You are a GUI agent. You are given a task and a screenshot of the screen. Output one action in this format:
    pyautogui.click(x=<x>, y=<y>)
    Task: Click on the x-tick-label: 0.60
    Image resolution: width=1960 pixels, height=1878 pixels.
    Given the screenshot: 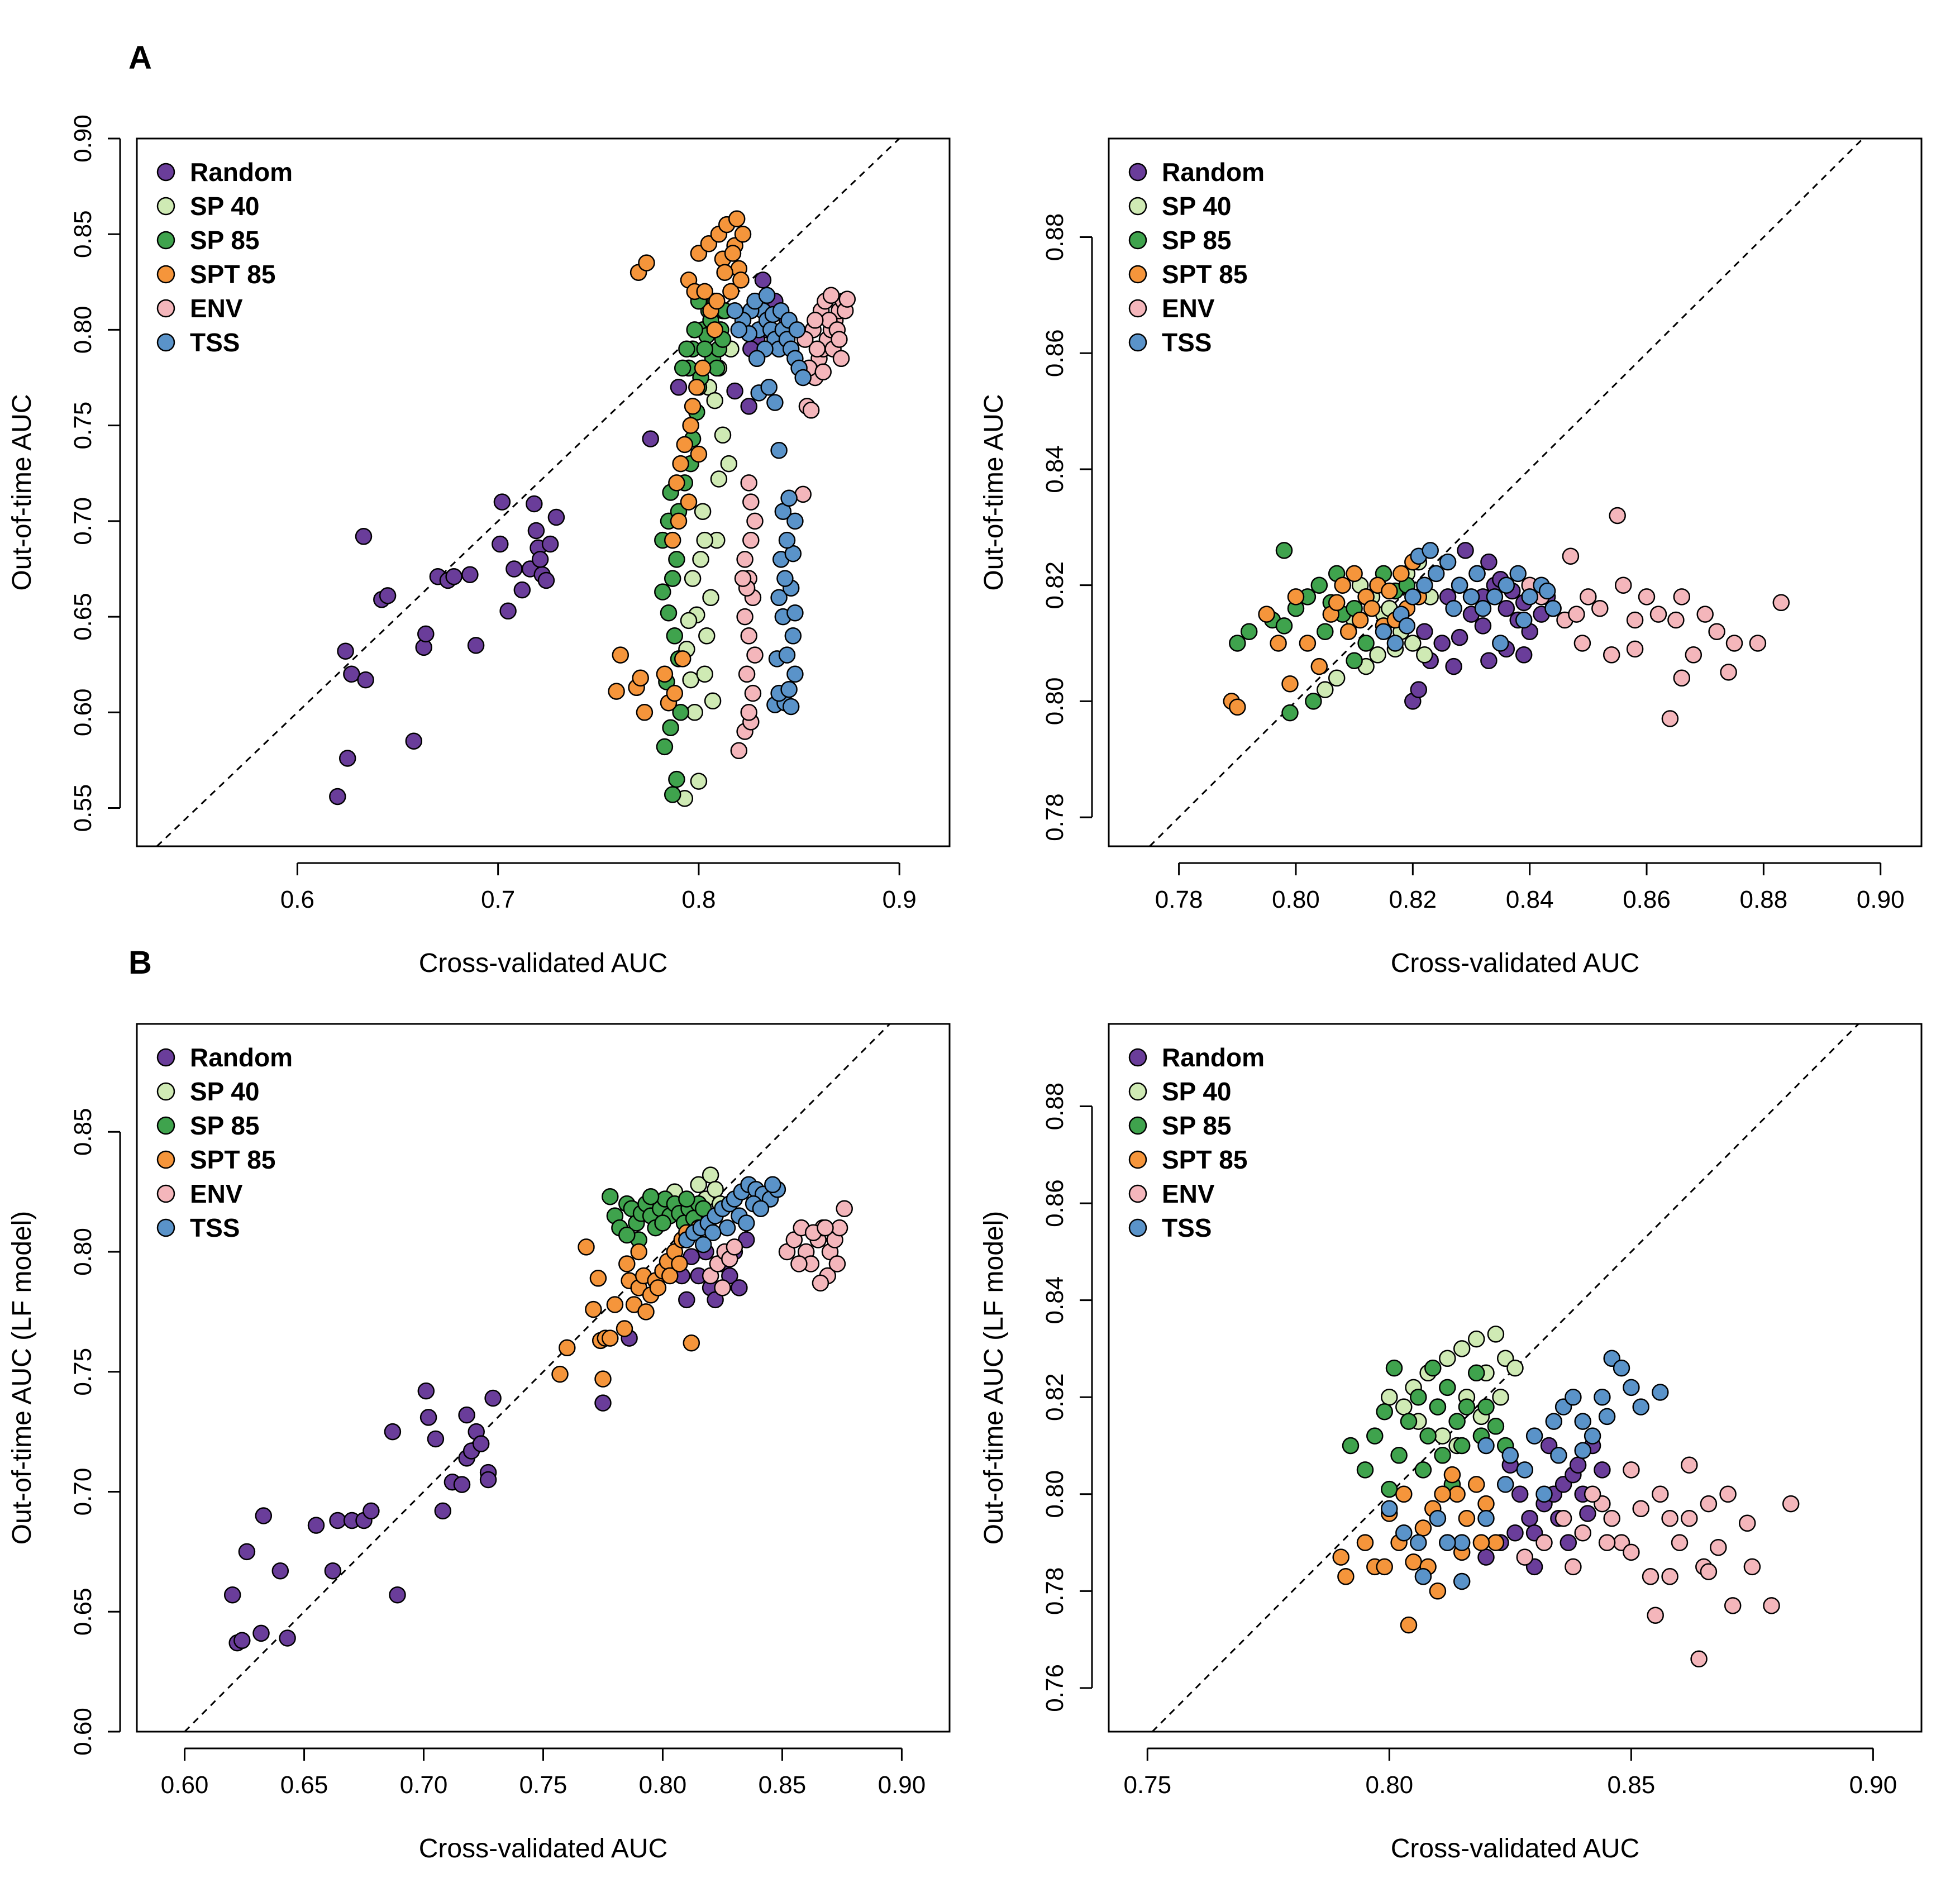 What is the action you would take?
    pyautogui.click(x=185, y=1785)
    